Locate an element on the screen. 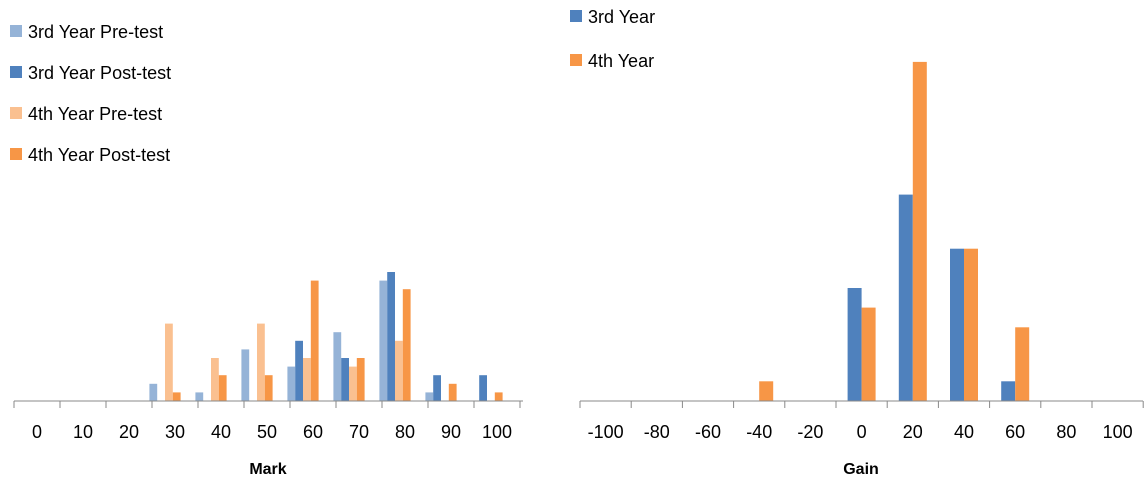 This screenshot has height=483, width=1144. legend-swatch-4th-year-pre-test is located at coordinates (16, 113).